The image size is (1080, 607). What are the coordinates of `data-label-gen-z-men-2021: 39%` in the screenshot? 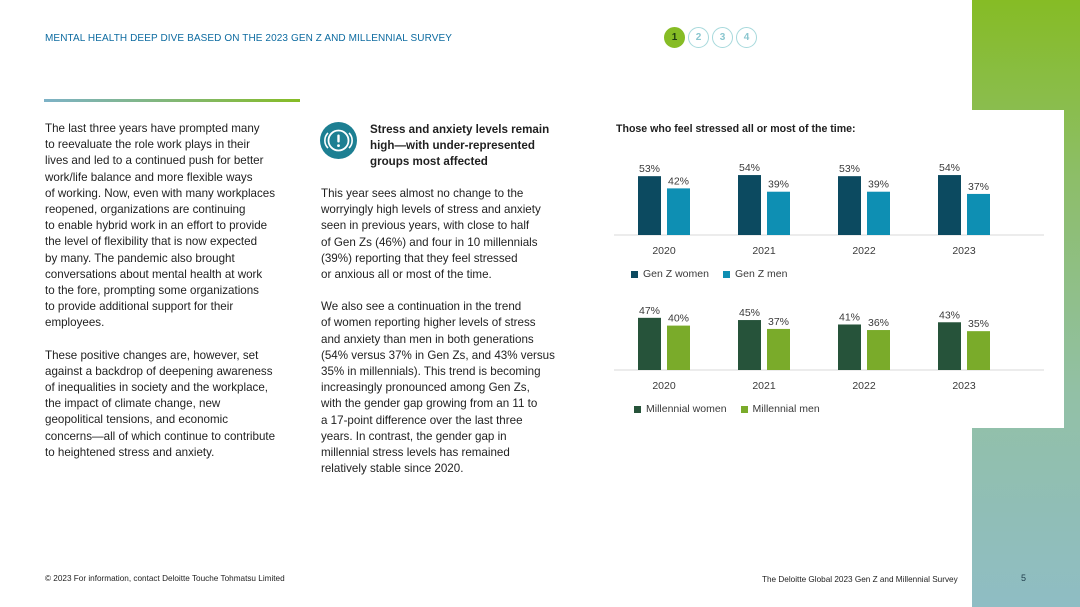 It's located at (778, 185).